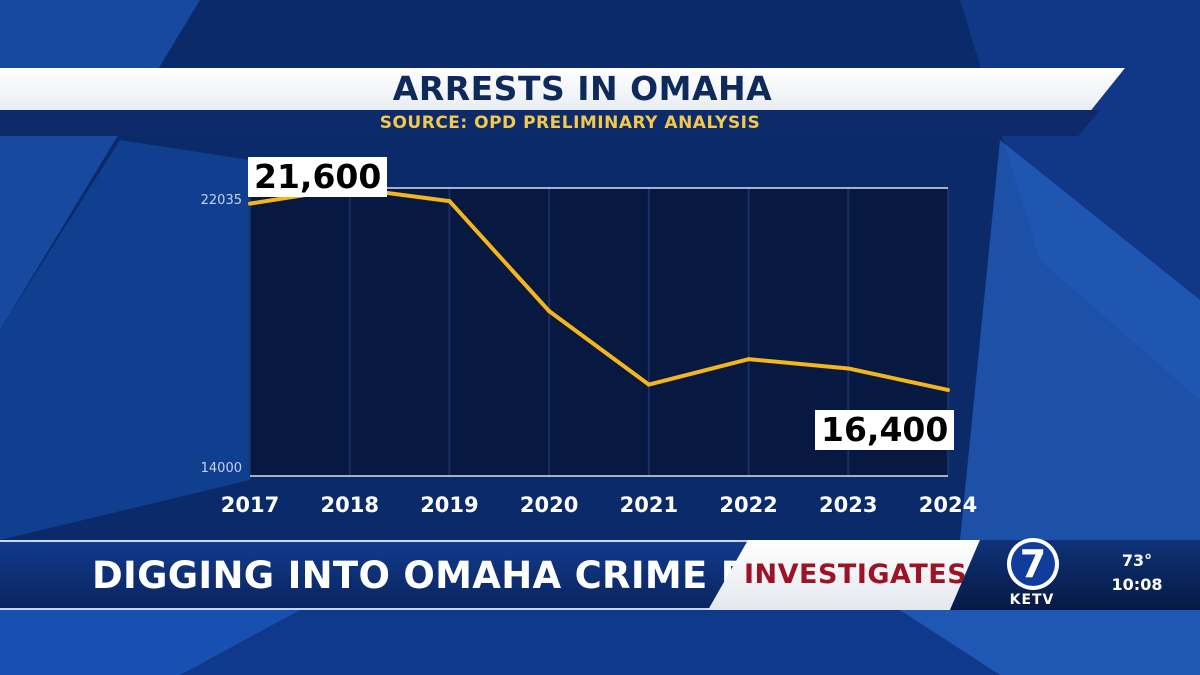 The width and height of the screenshot is (1200, 675). What do you see at coordinates (885, 430) in the screenshot?
I see `data-label-end: 16,400` at bounding box center [885, 430].